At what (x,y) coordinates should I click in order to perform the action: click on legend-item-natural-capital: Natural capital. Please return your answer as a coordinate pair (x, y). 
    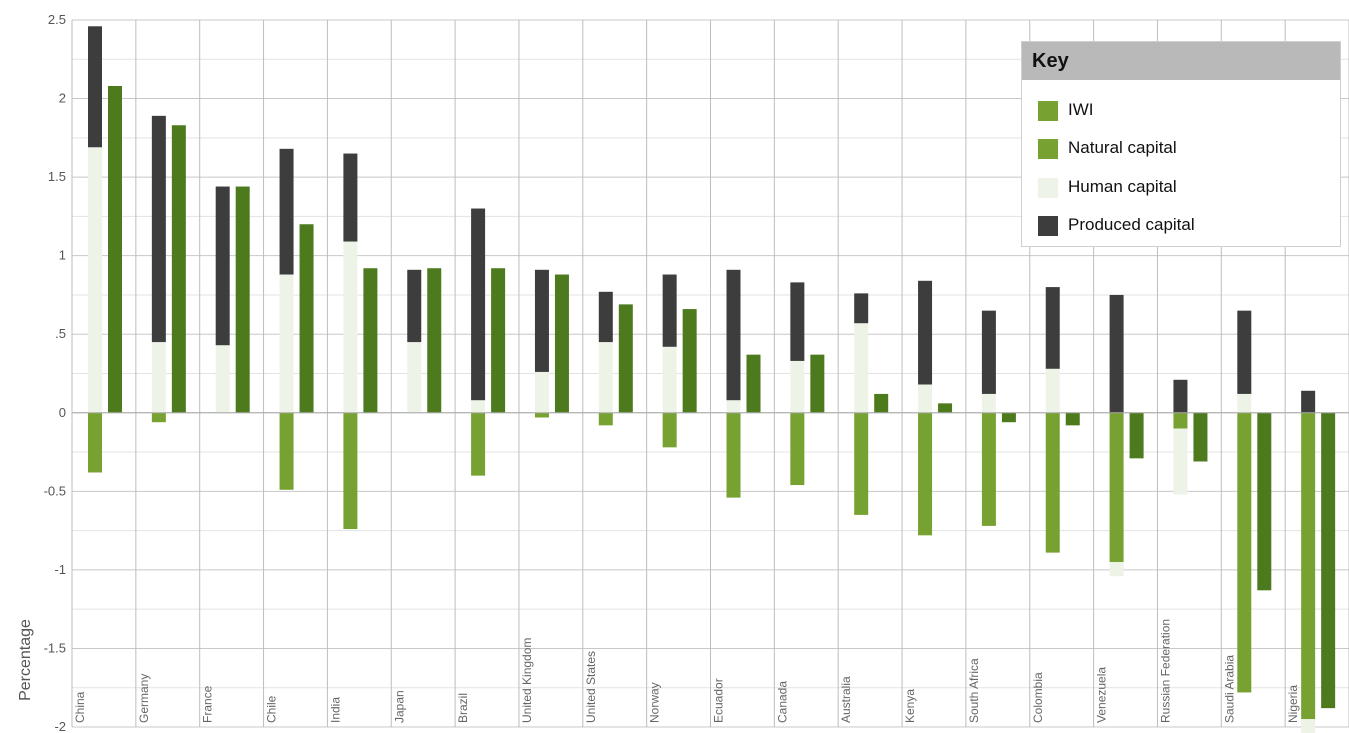
    Looking at the image, I should click on (1107, 148).